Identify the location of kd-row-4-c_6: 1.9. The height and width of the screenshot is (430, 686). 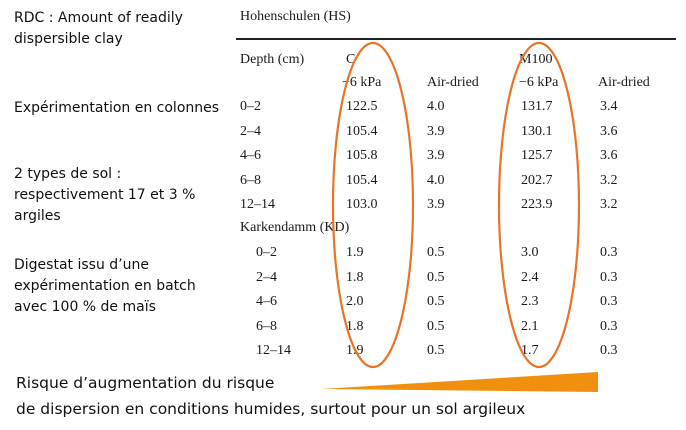
(355, 350).